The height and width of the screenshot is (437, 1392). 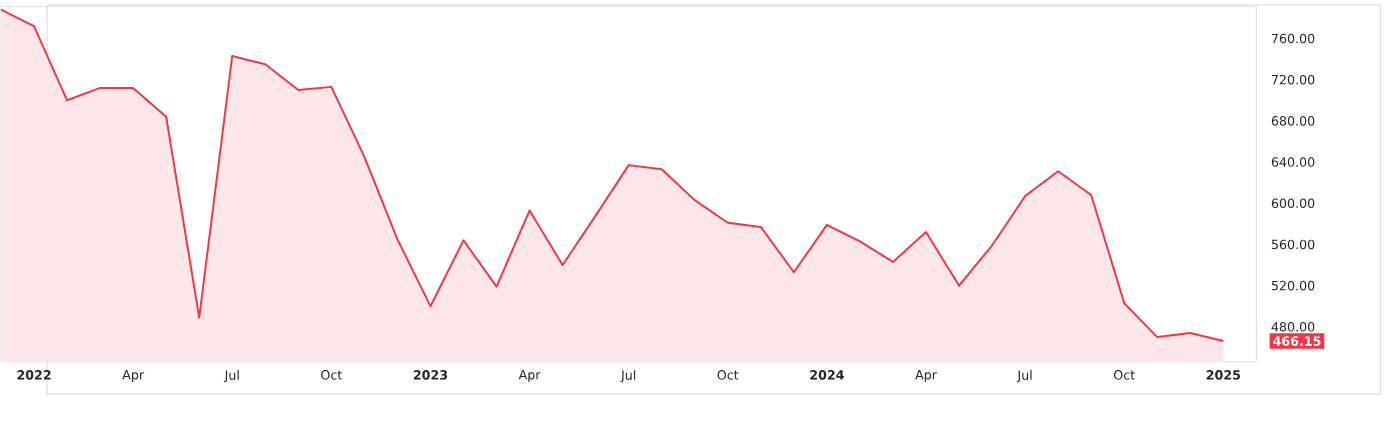 What do you see at coordinates (34, 375) in the screenshot?
I see `x-tick-label: 2022` at bounding box center [34, 375].